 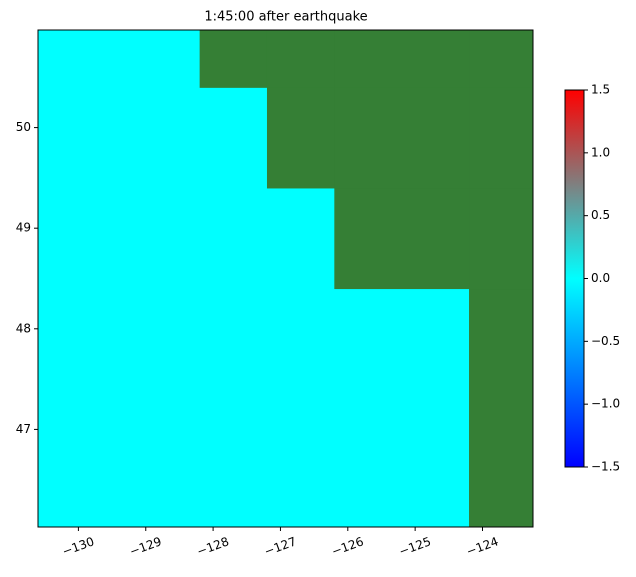 What do you see at coordinates (146, 546) in the screenshot?
I see `x-tick-label: −129` at bounding box center [146, 546].